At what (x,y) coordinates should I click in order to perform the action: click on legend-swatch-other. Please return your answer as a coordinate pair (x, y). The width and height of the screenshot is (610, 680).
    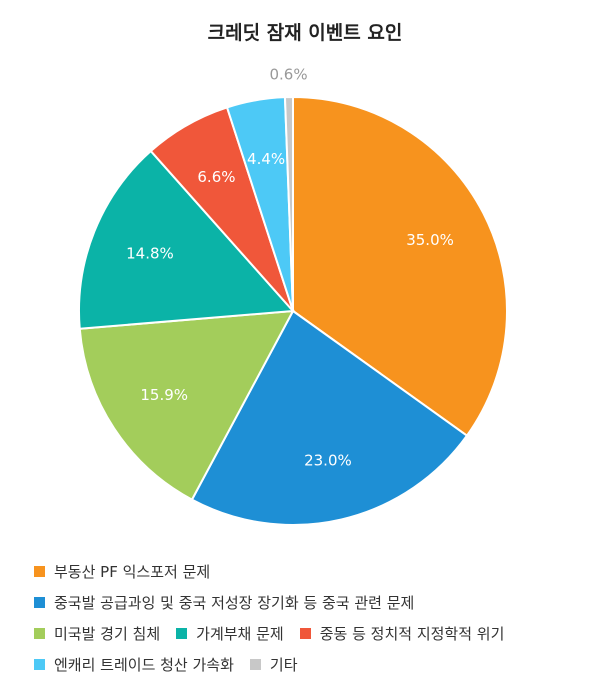
    Looking at the image, I should click on (255, 664).